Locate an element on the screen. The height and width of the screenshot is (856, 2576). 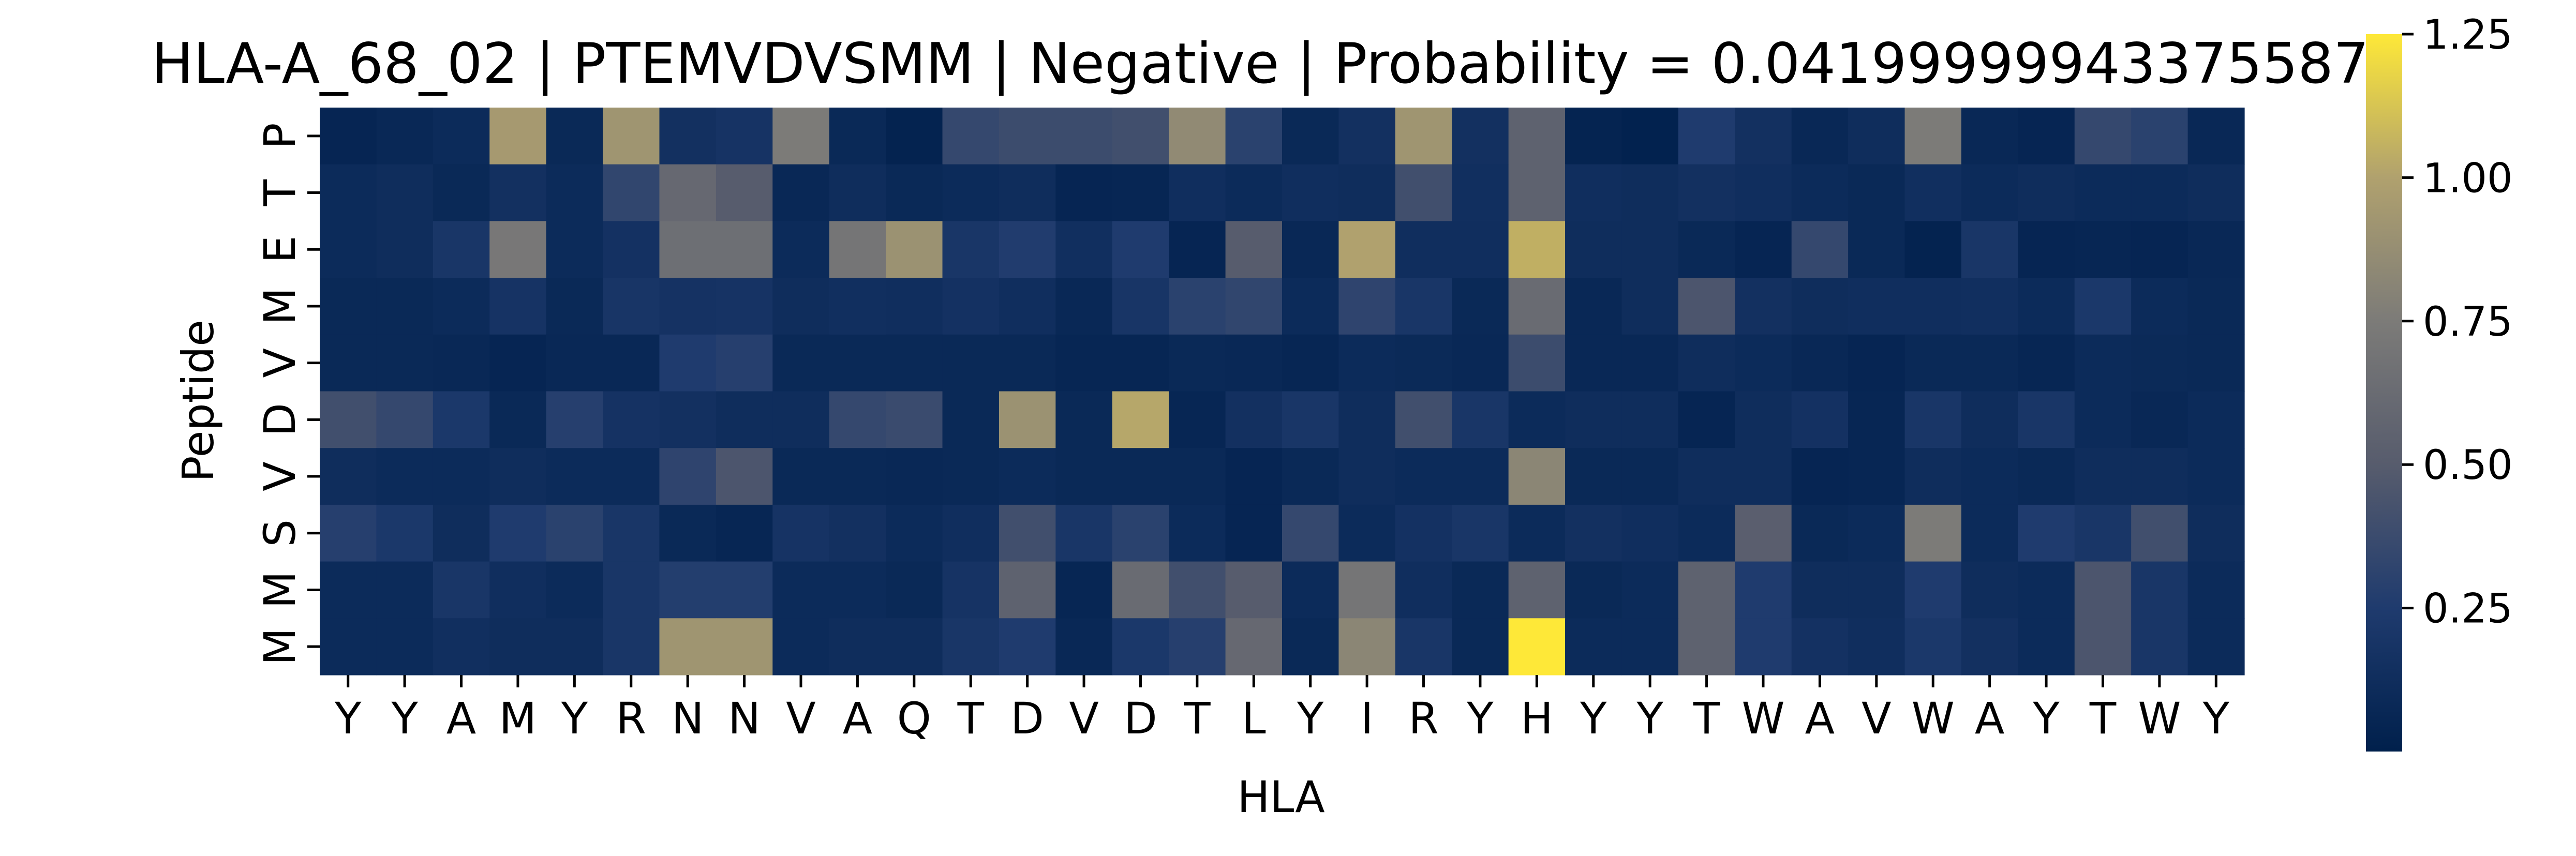
y-tick-label: E is located at coordinates (280, 249).